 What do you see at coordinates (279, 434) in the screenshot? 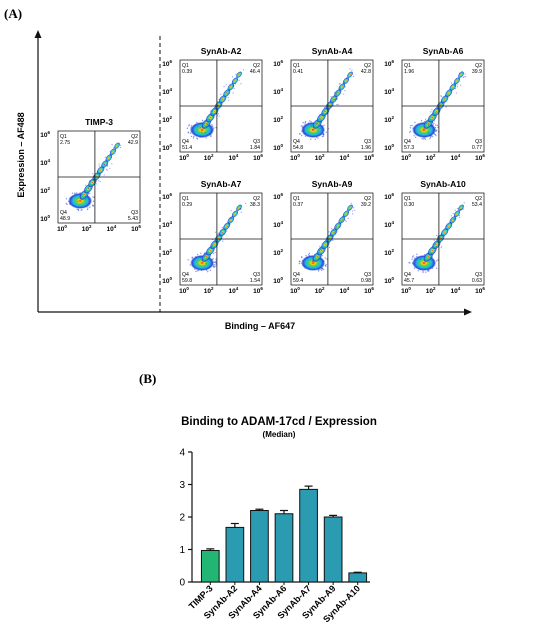
I see `chart-subtitle: (Median)` at bounding box center [279, 434].